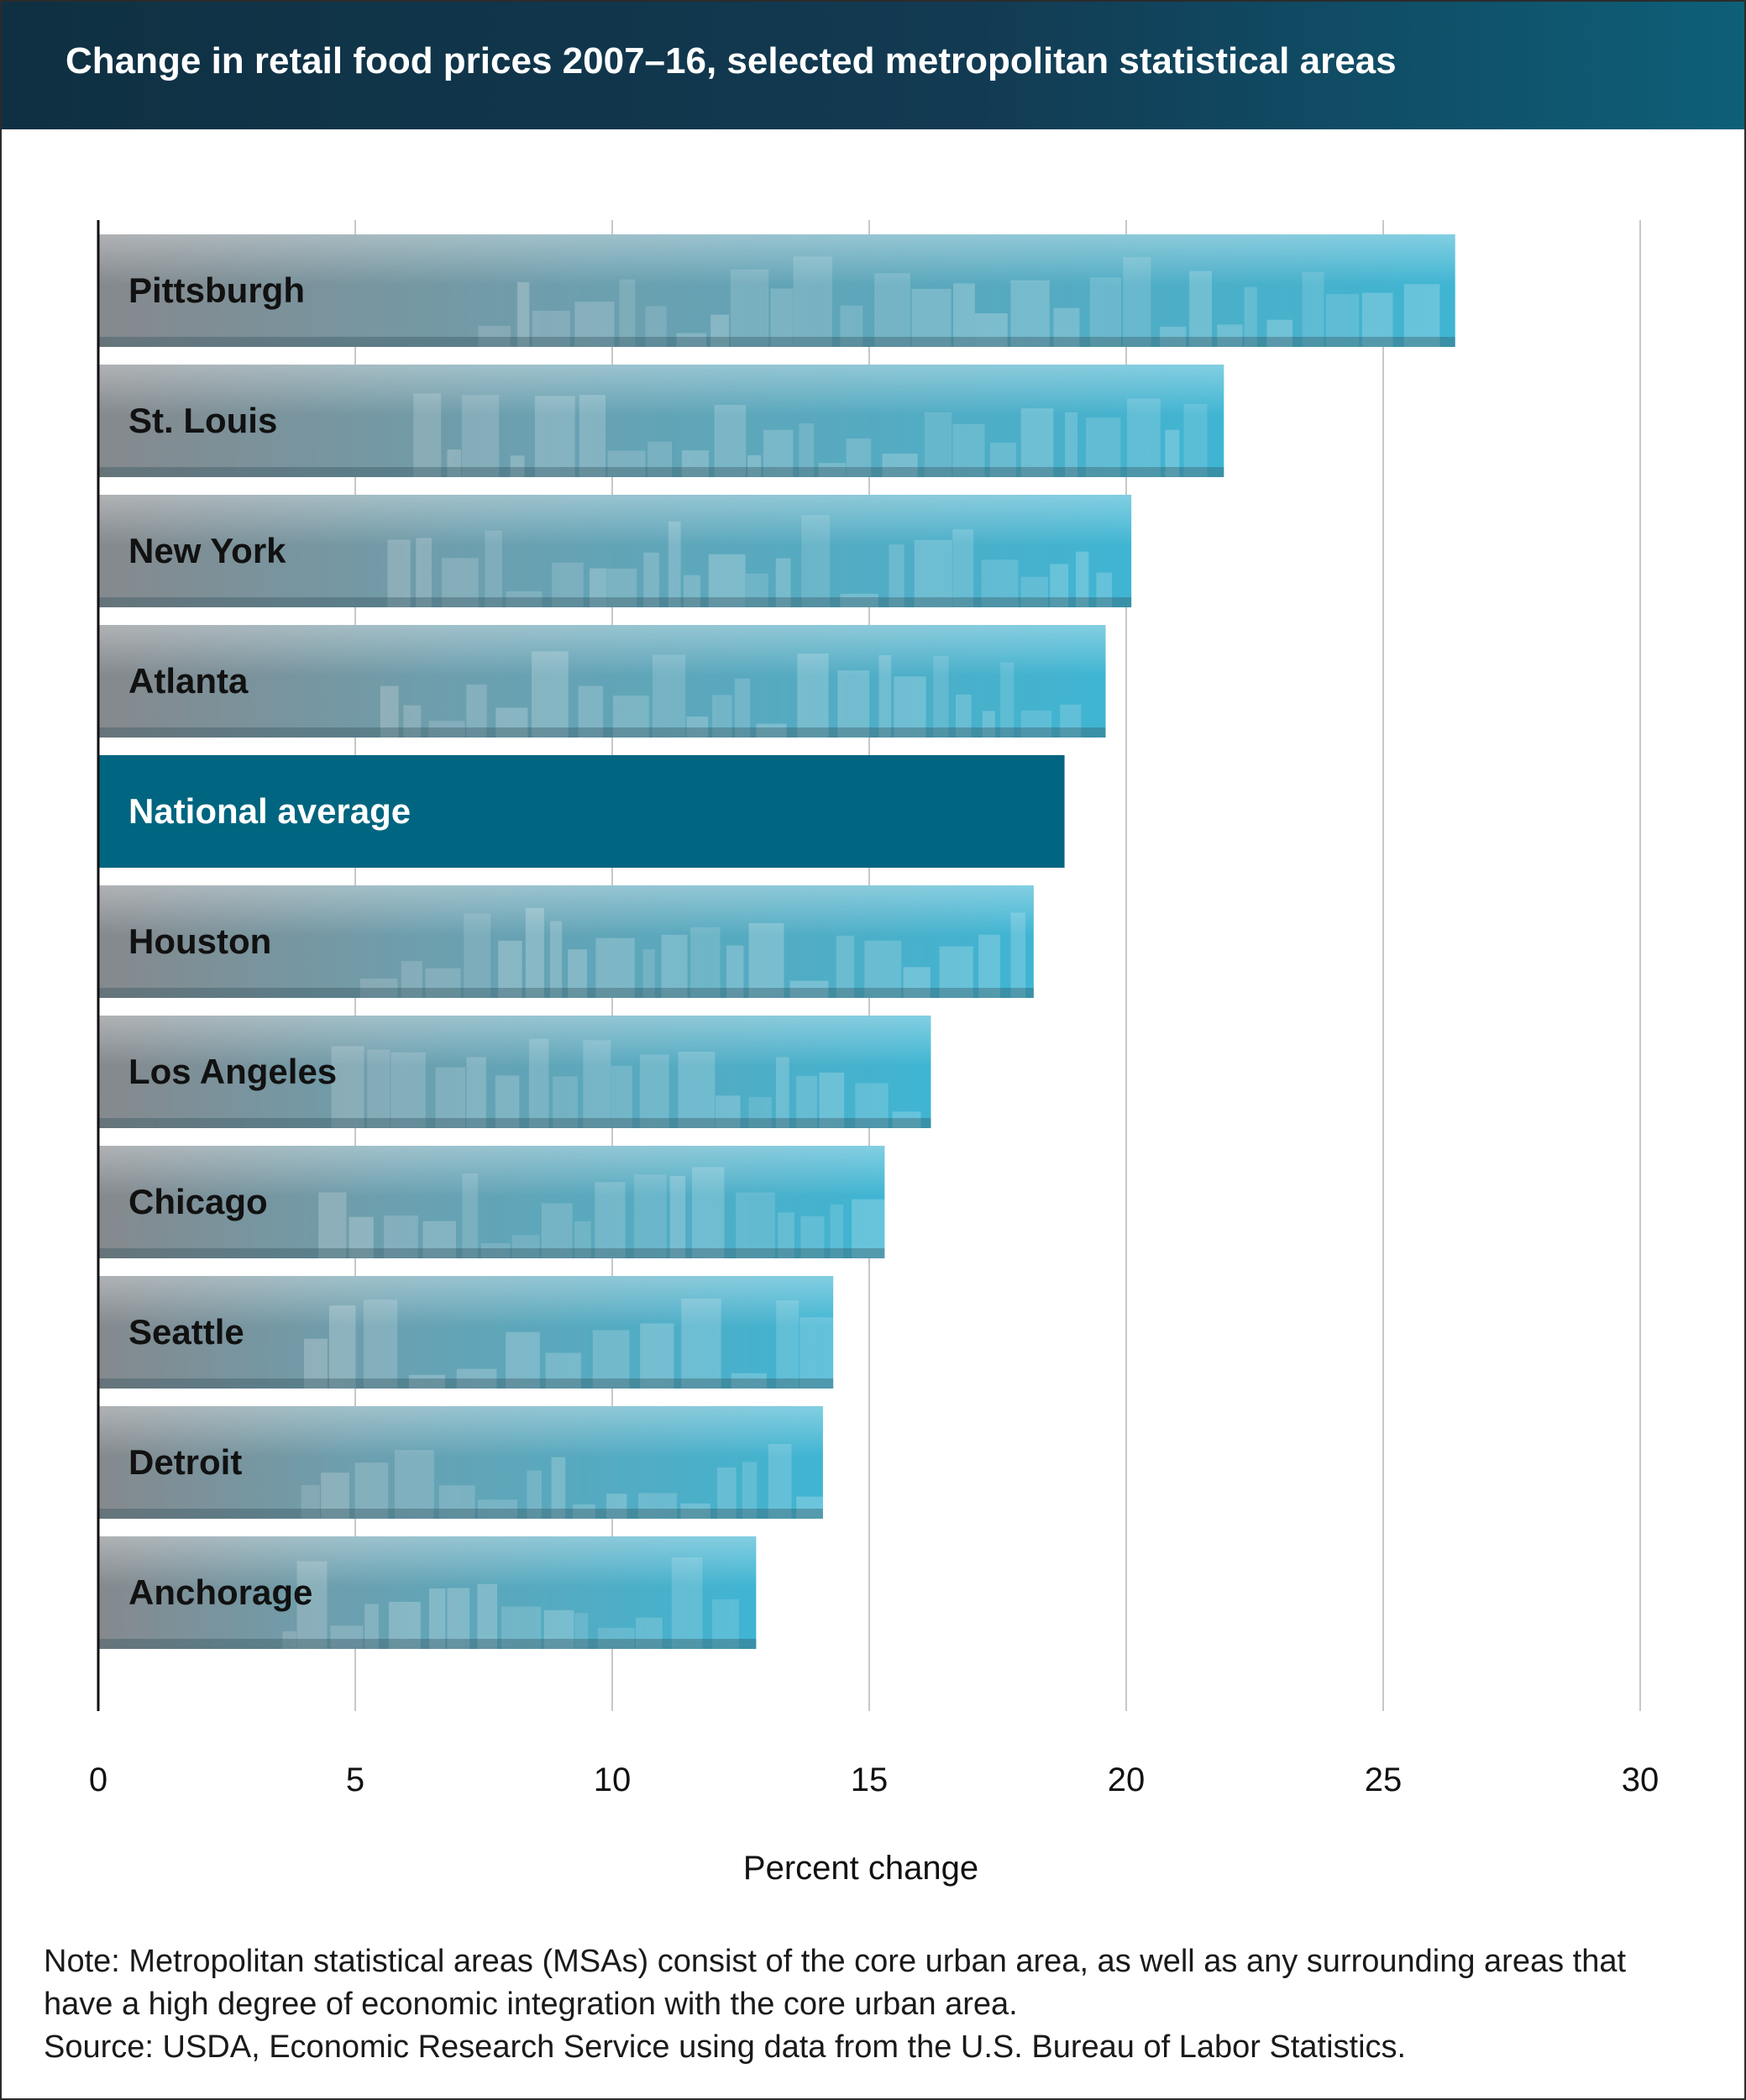  I want to click on x-axis-label: Percent change, so click(860, 1868).